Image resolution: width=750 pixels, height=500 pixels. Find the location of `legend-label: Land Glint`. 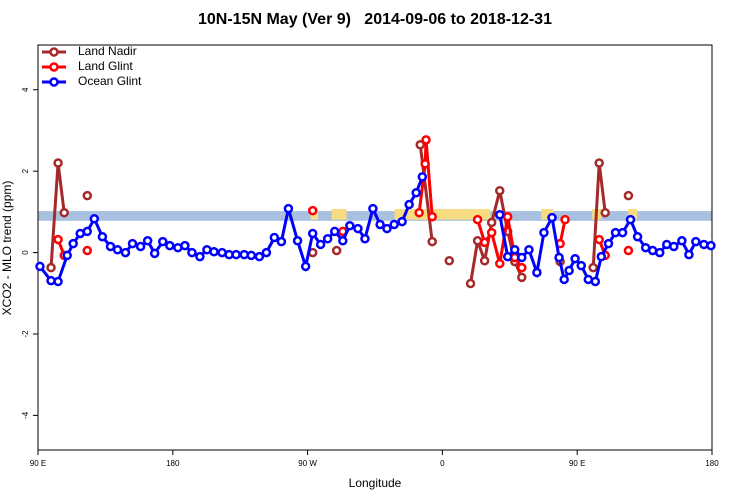

legend-label: Land Glint is located at coordinates (105, 66).